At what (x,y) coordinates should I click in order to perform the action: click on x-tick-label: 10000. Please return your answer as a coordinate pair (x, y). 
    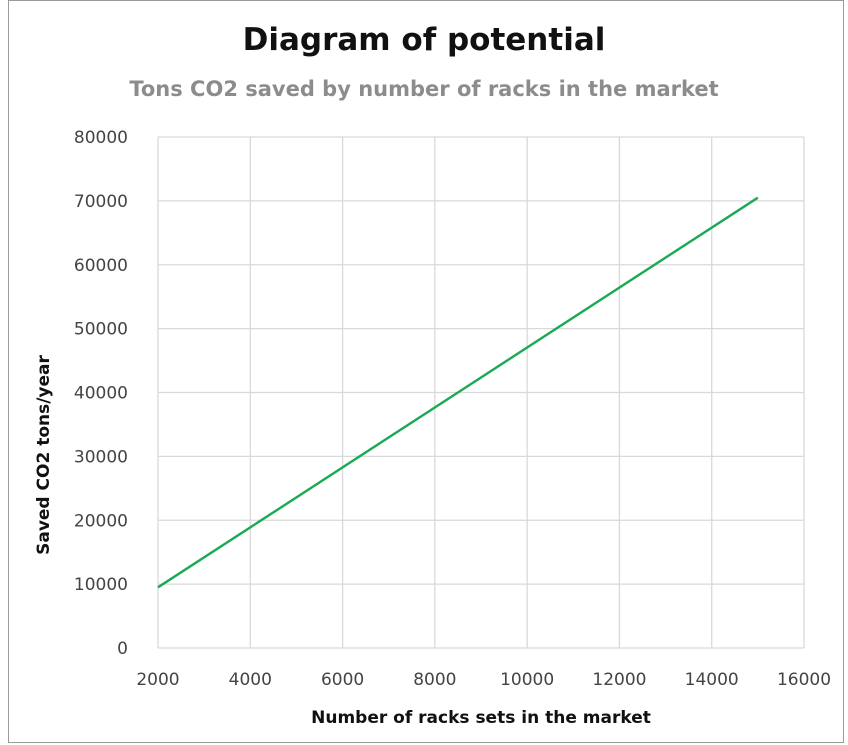
    Looking at the image, I should click on (527, 680).